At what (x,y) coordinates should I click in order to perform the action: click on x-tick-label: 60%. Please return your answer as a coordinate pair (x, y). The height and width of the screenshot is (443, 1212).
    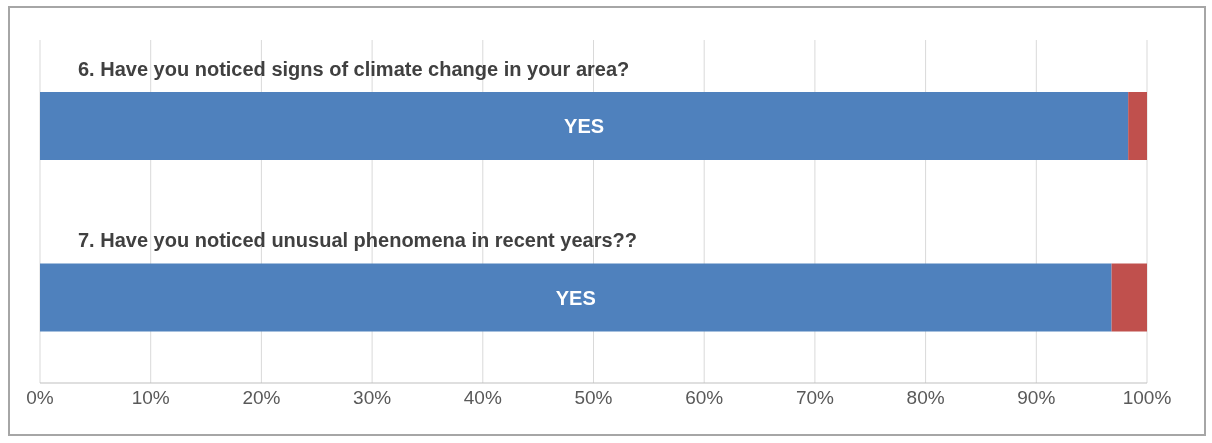
    Looking at the image, I should click on (704, 398).